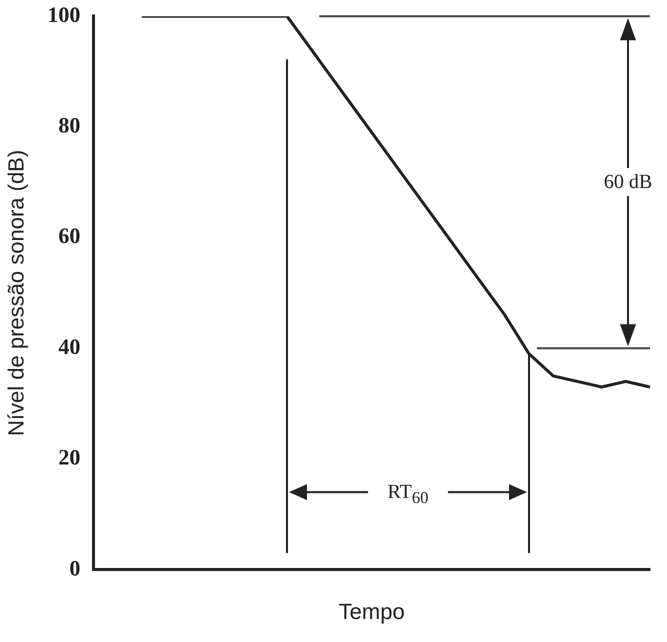 This screenshot has height=642, width=667. What do you see at coordinates (69, 457) in the screenshot?
I see `y-tick-label: 20` at bounding box center [69, 457].